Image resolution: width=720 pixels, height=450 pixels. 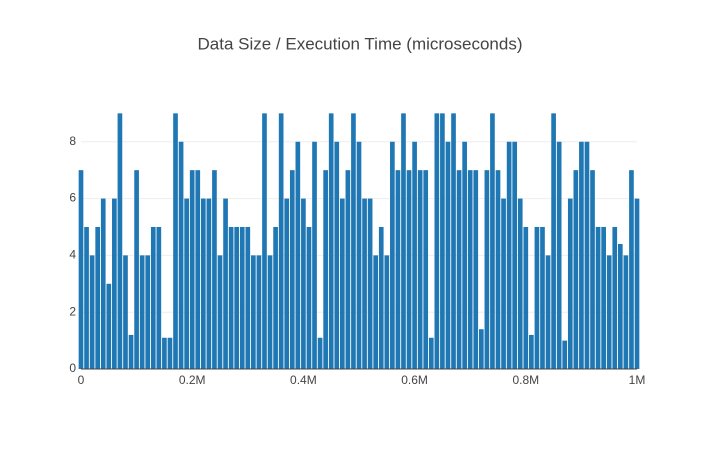 I want to click on x-tick-label: 0.6M, so click(x=414, y=380).